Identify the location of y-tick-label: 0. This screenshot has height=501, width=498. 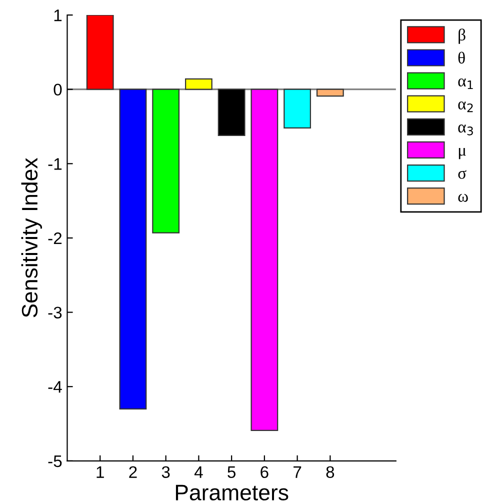
(58, 90).